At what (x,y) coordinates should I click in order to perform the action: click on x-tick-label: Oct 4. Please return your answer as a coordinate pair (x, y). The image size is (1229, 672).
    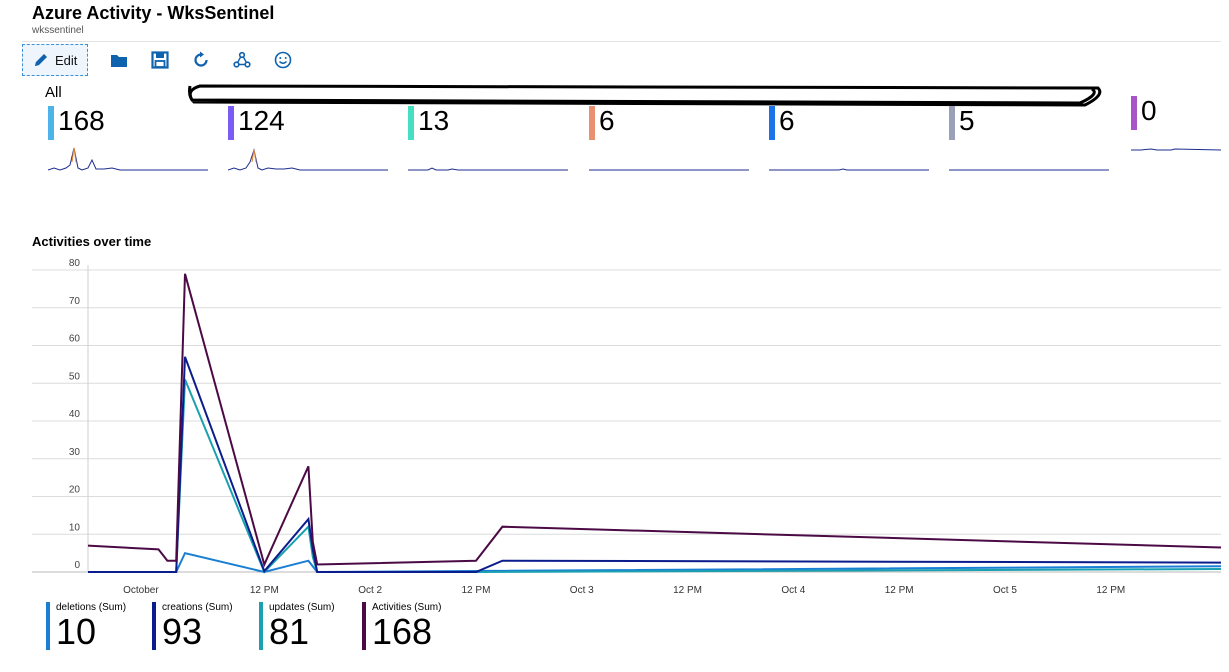
    Looking at the image, I should click on (793, 590).